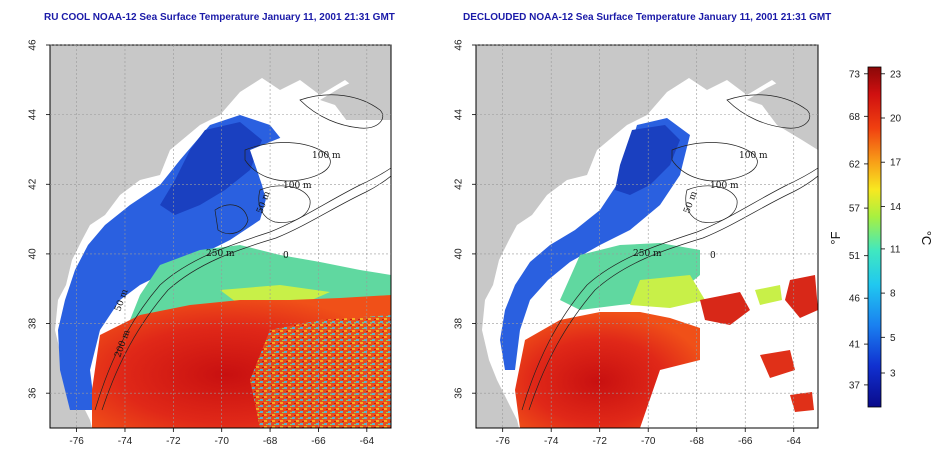 This screenshot has width=950, height=475. What do you see at coordinates (893, 338) in the screenshot?
I see `colorbar-c-label: 5` at bounding box center [893, 338].